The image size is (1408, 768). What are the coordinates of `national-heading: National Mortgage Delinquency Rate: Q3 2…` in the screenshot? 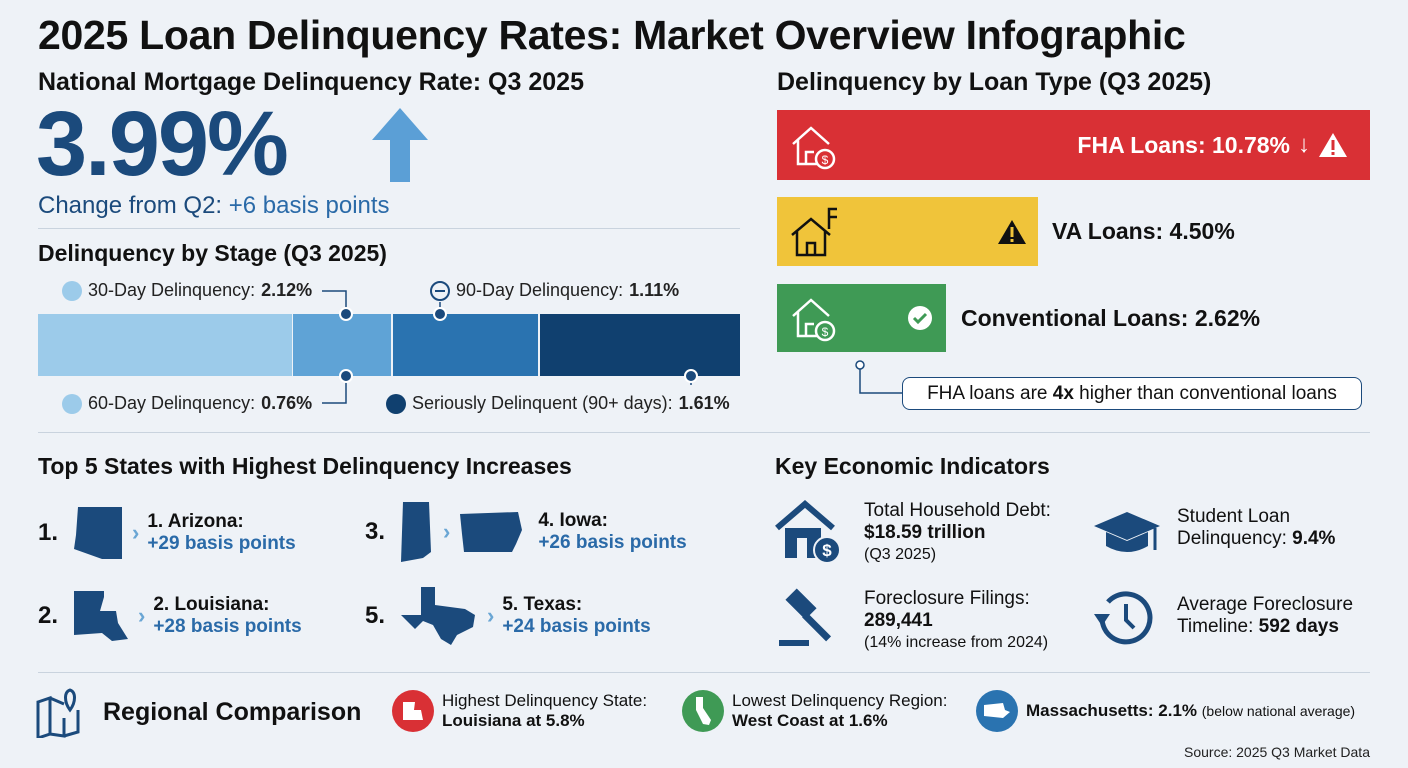 It's located at (311, 82).